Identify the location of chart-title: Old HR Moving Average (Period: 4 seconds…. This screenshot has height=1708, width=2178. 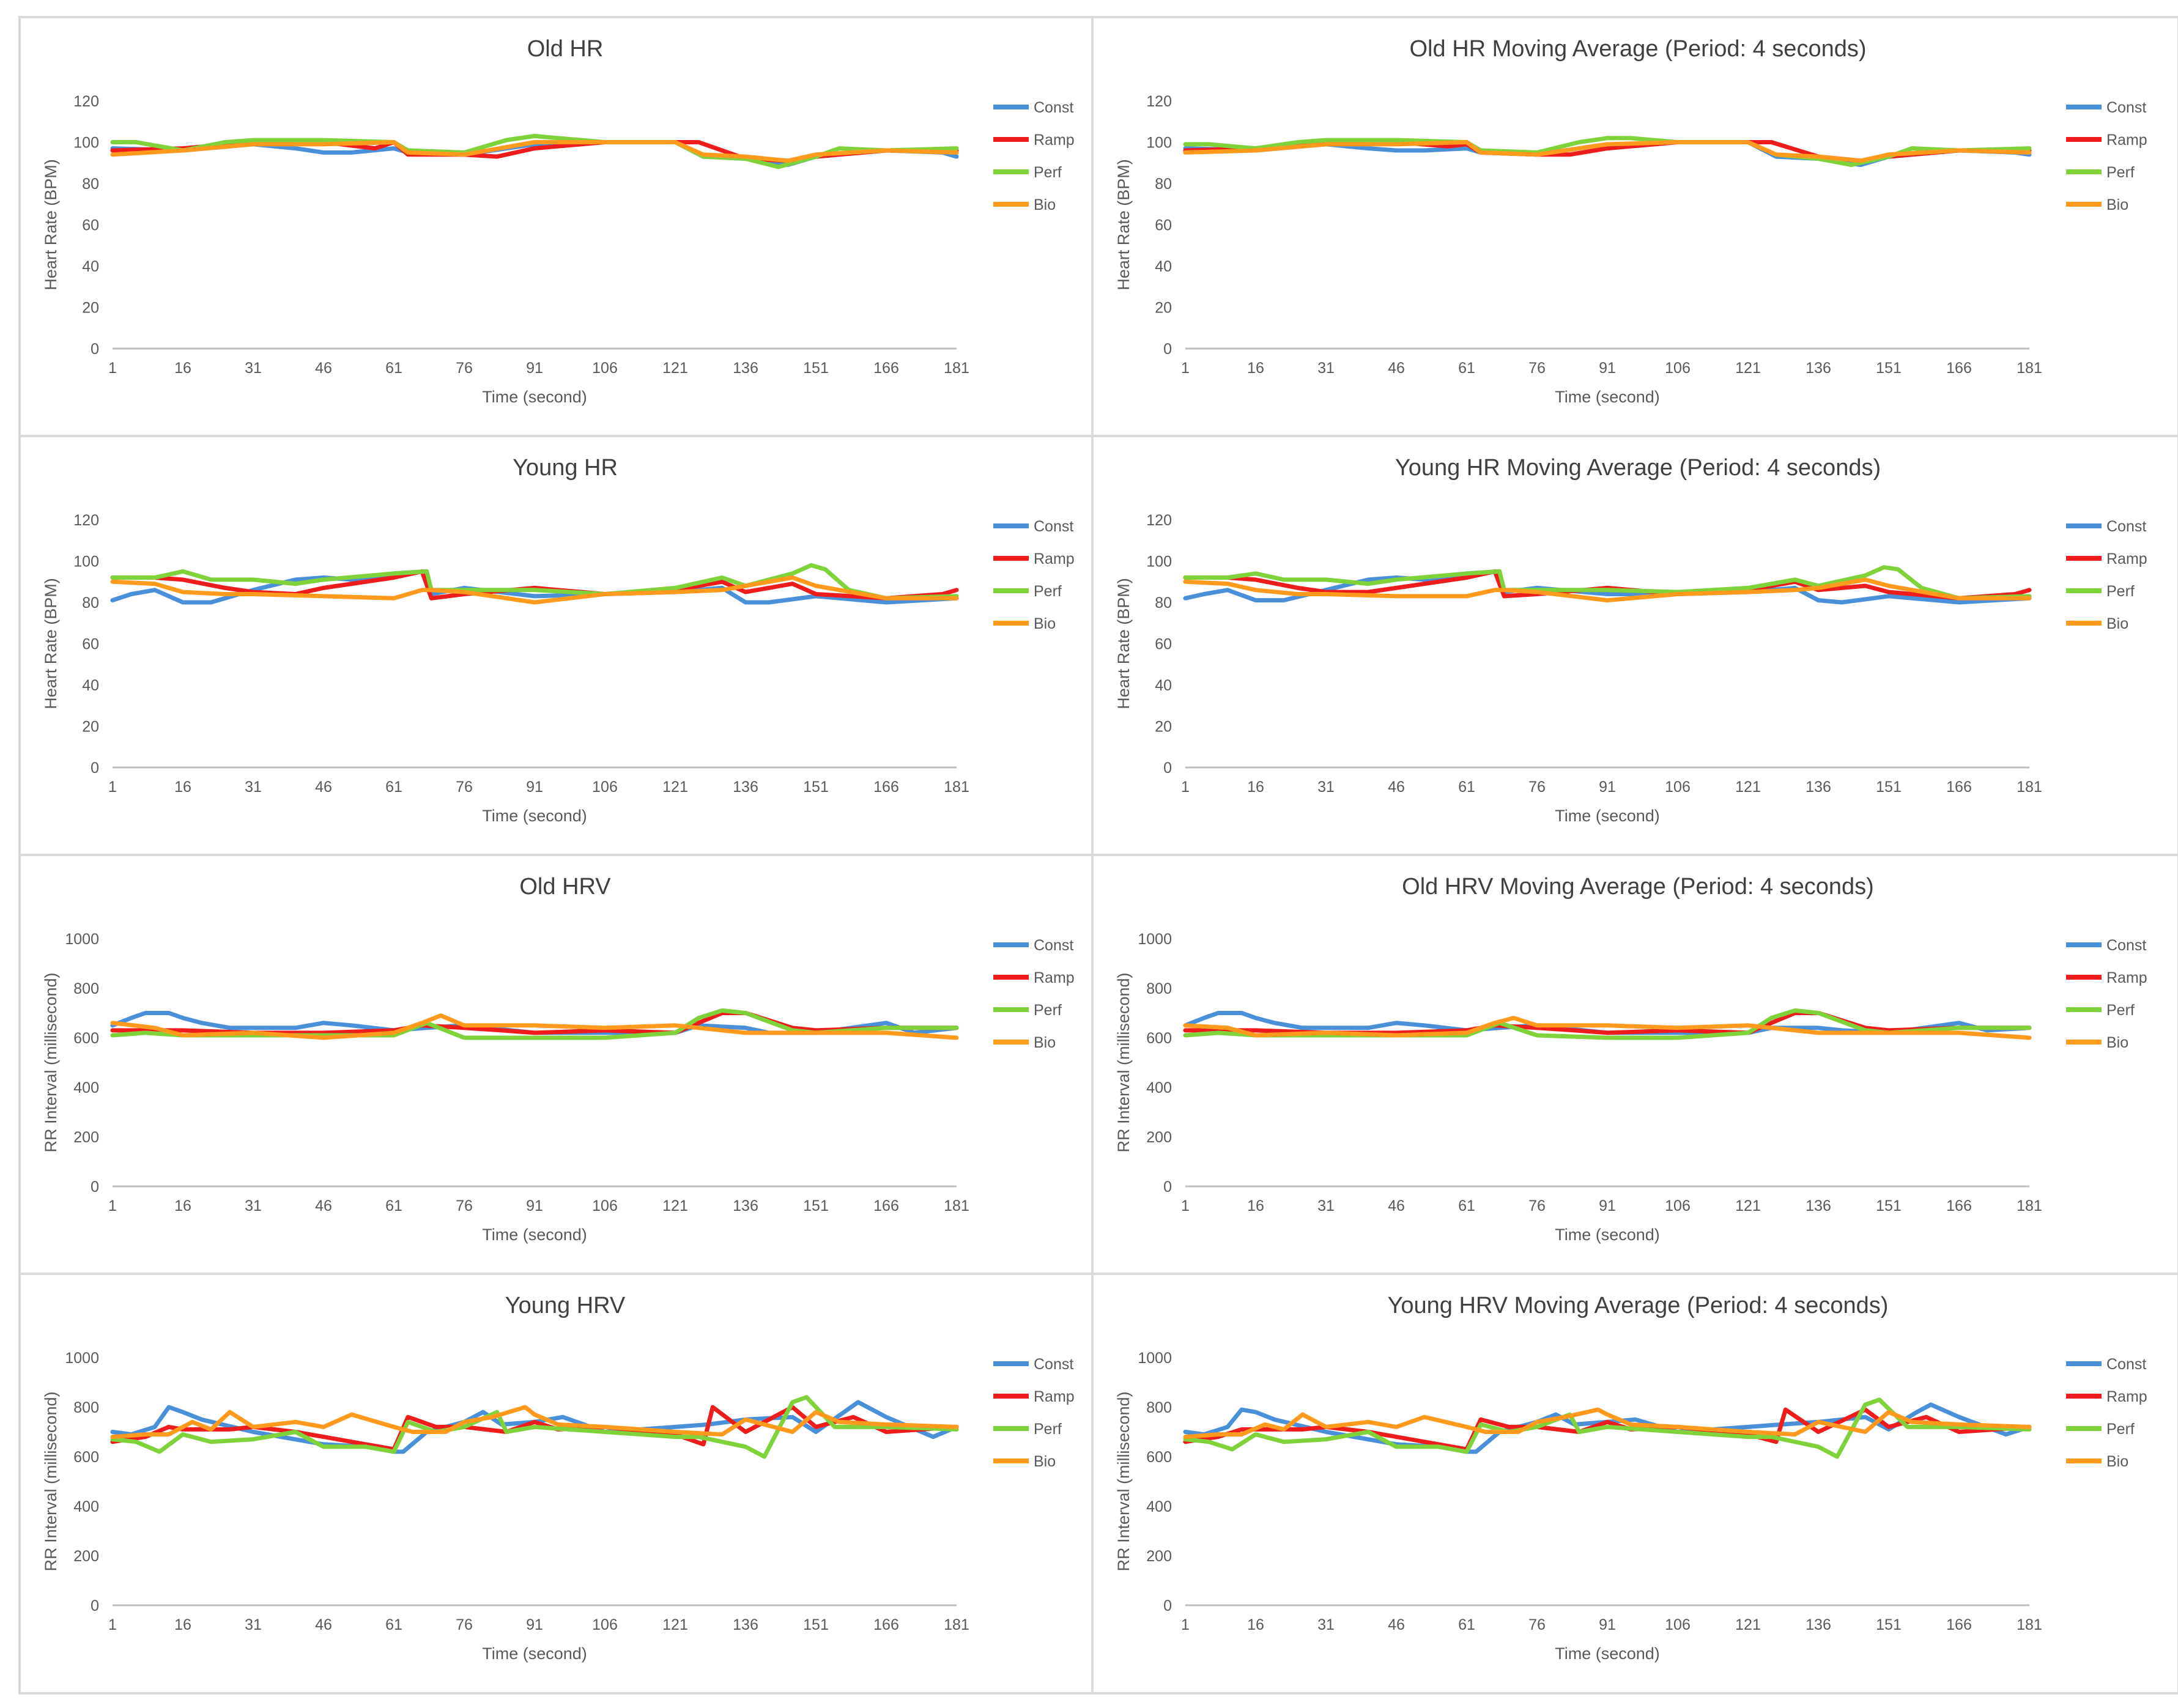
(1638, 49).